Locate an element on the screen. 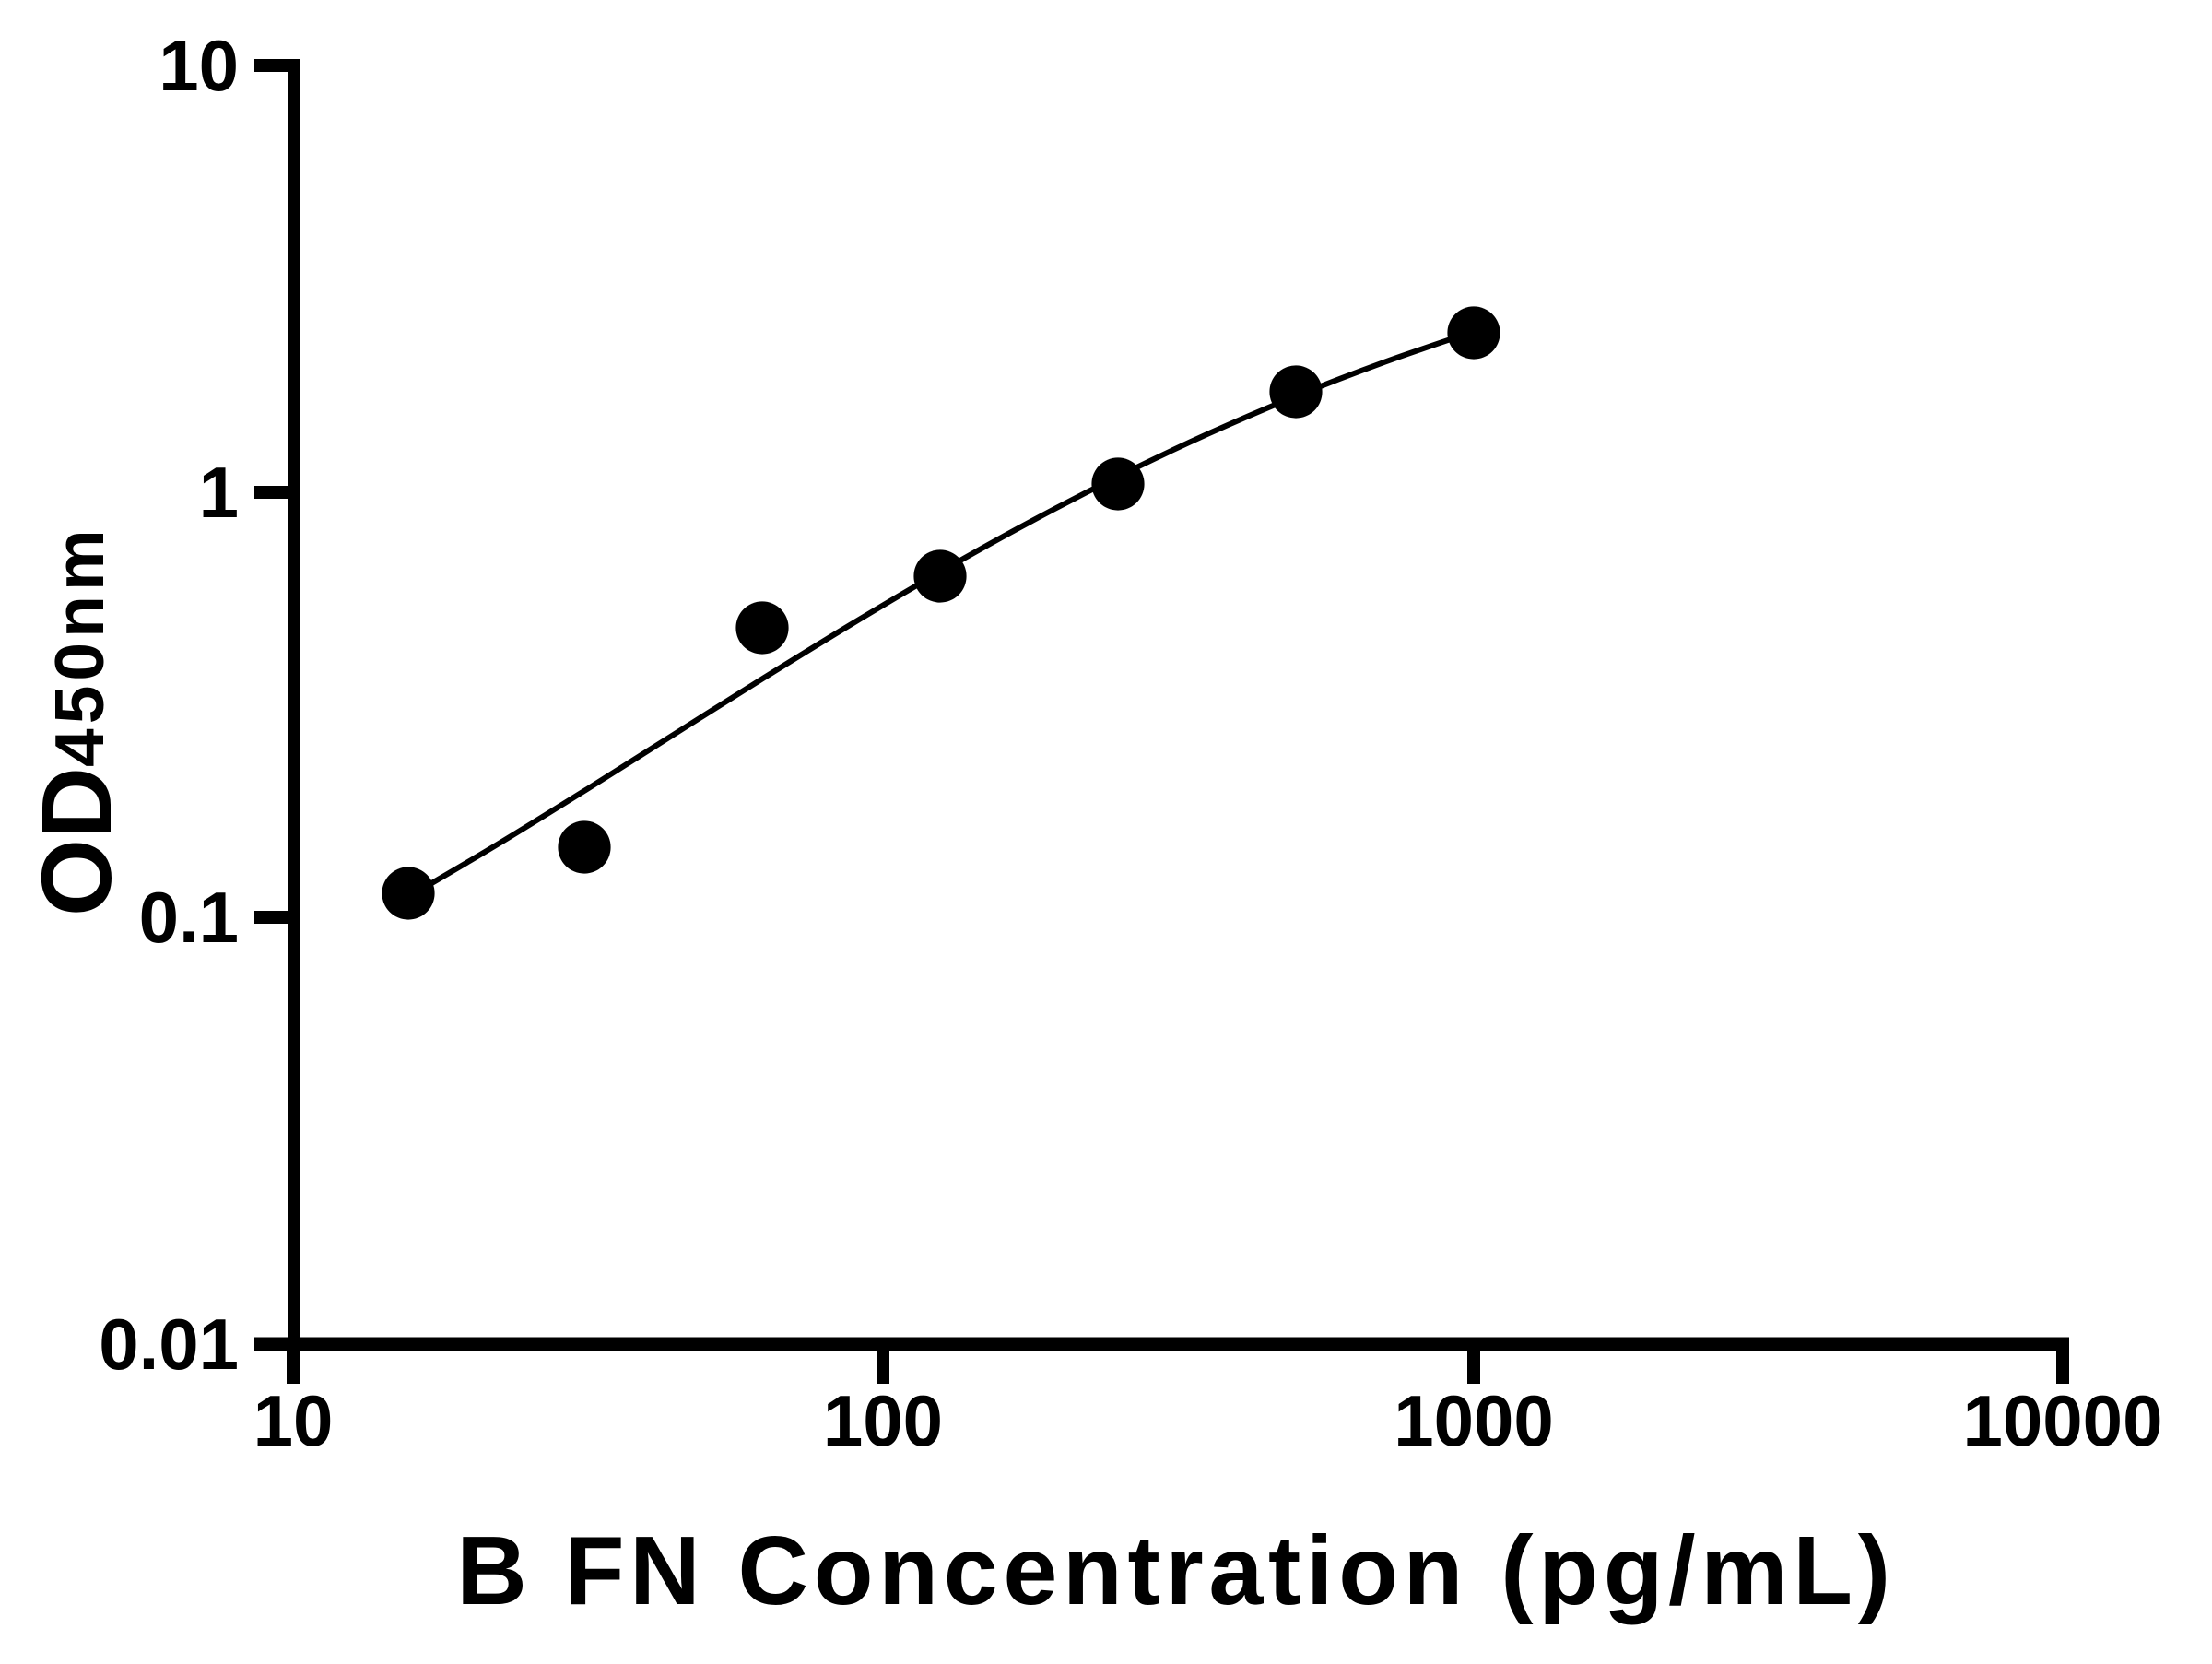 The height and width of the screenshot is (1664, 2212). svg-text: 100 is located at coordinates (883, 1420).